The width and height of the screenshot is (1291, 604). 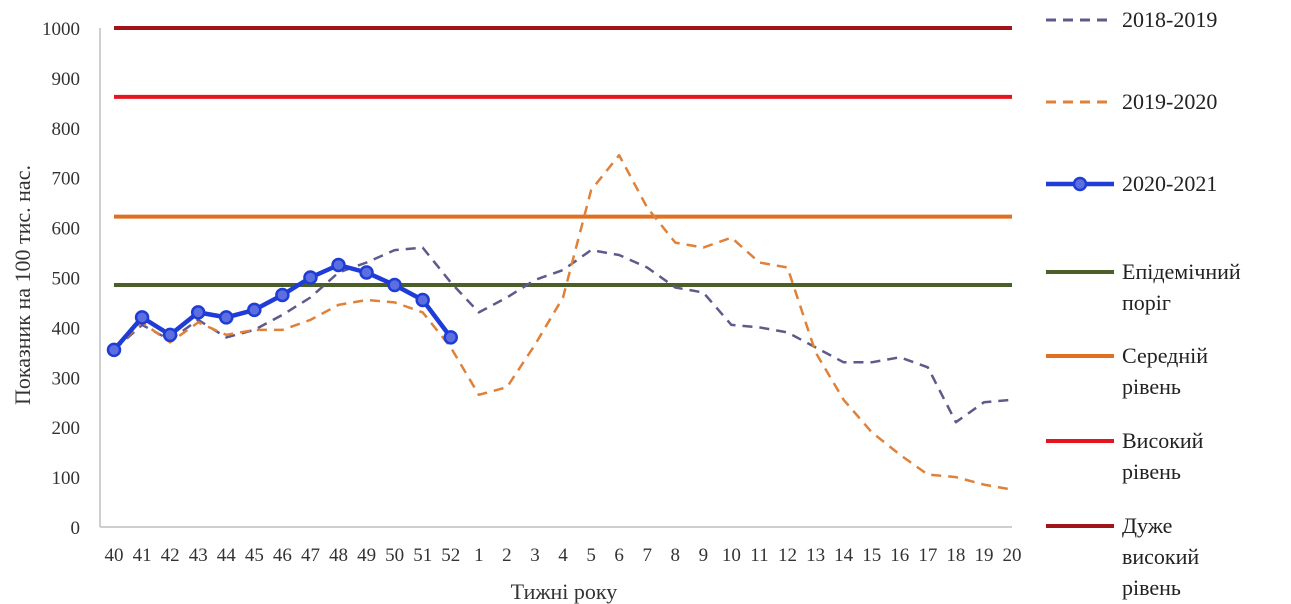 What do you see at coordinates (142, 555) in the screenshot?
I see `x-tick-label: 41` at bounding box center [142, 555].